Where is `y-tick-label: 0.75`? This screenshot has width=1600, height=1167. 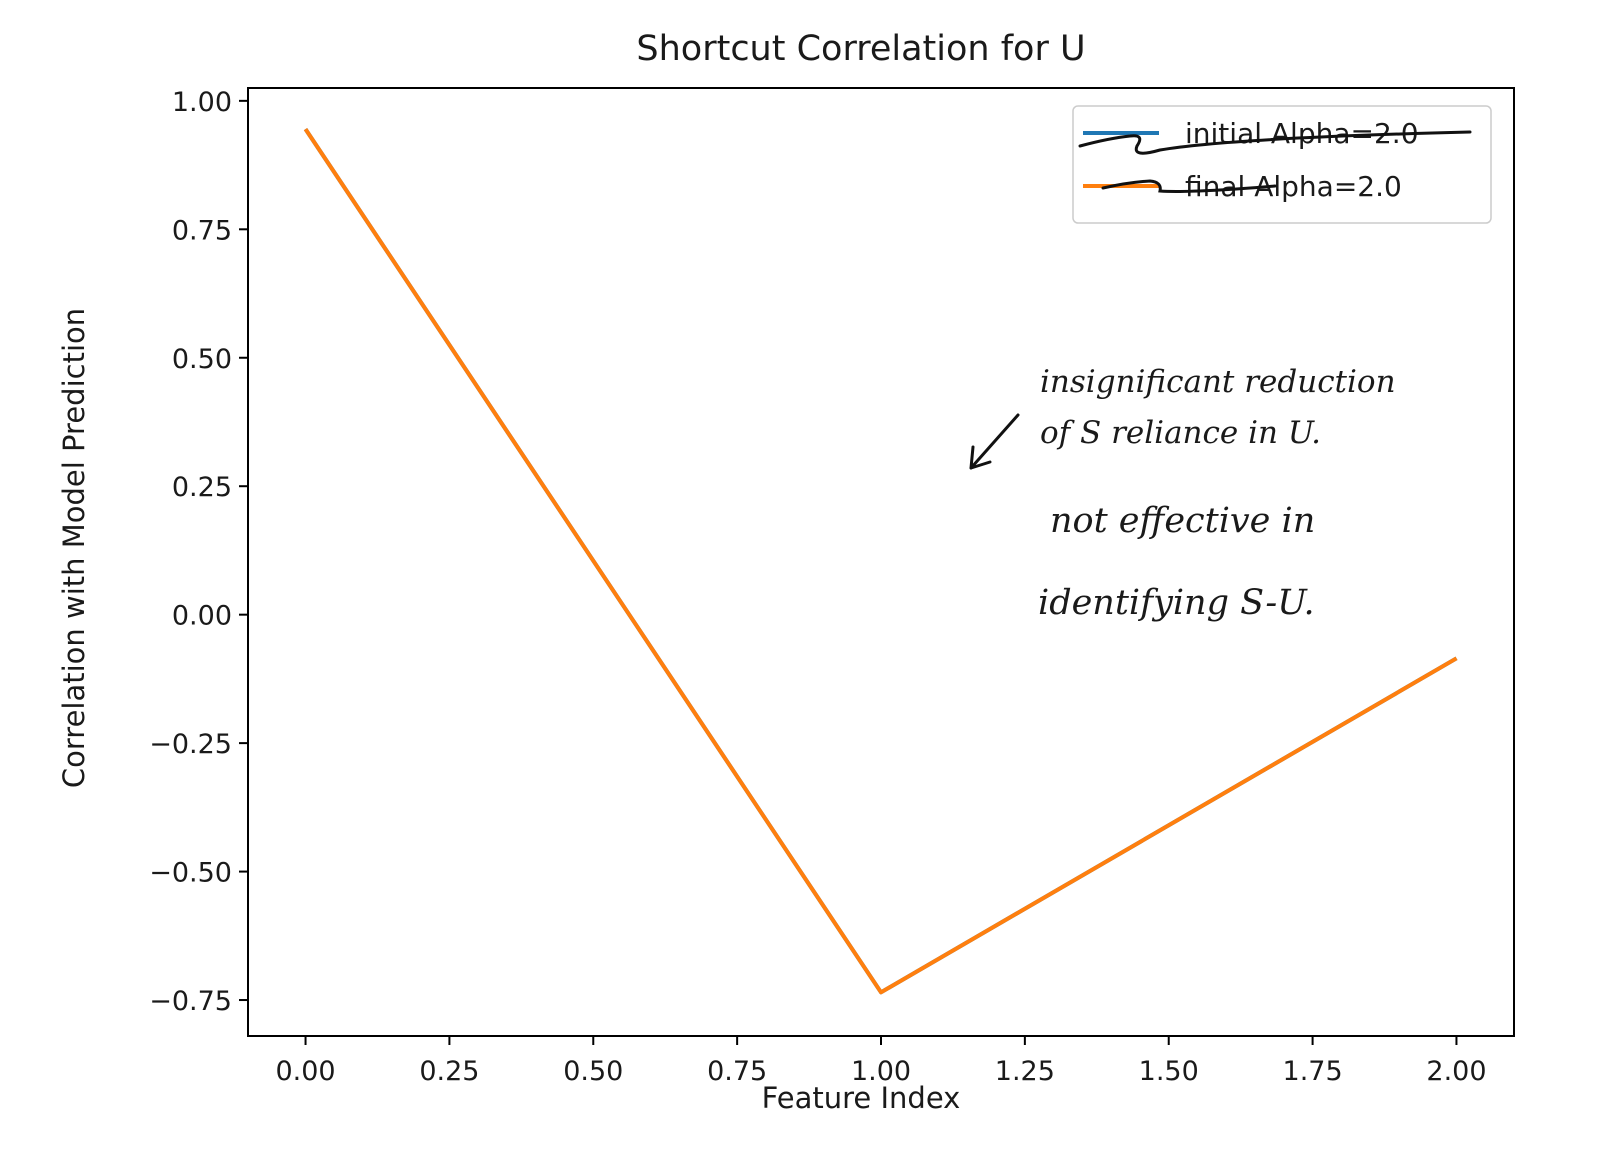 y-tick-label: 0.75 is located at coordinates (202, 230).